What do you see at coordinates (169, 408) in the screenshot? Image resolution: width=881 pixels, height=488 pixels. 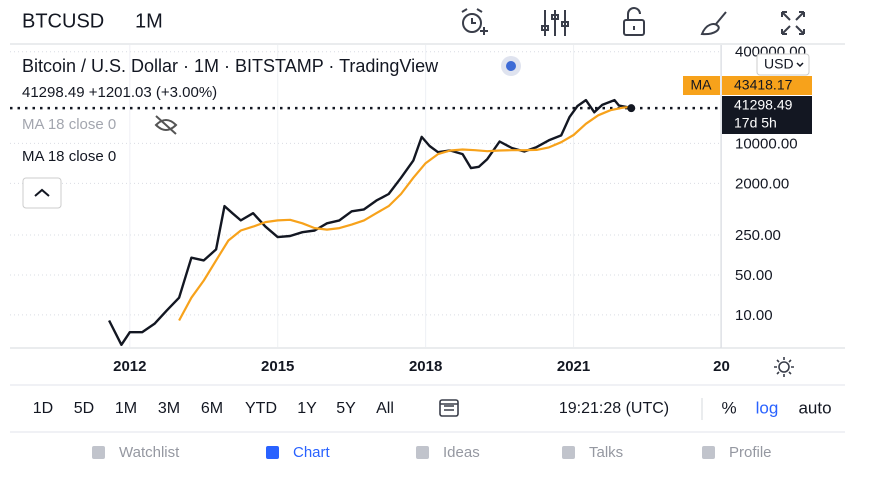 I see `timeframe-button: 3M` at bounding box center [169, 408].